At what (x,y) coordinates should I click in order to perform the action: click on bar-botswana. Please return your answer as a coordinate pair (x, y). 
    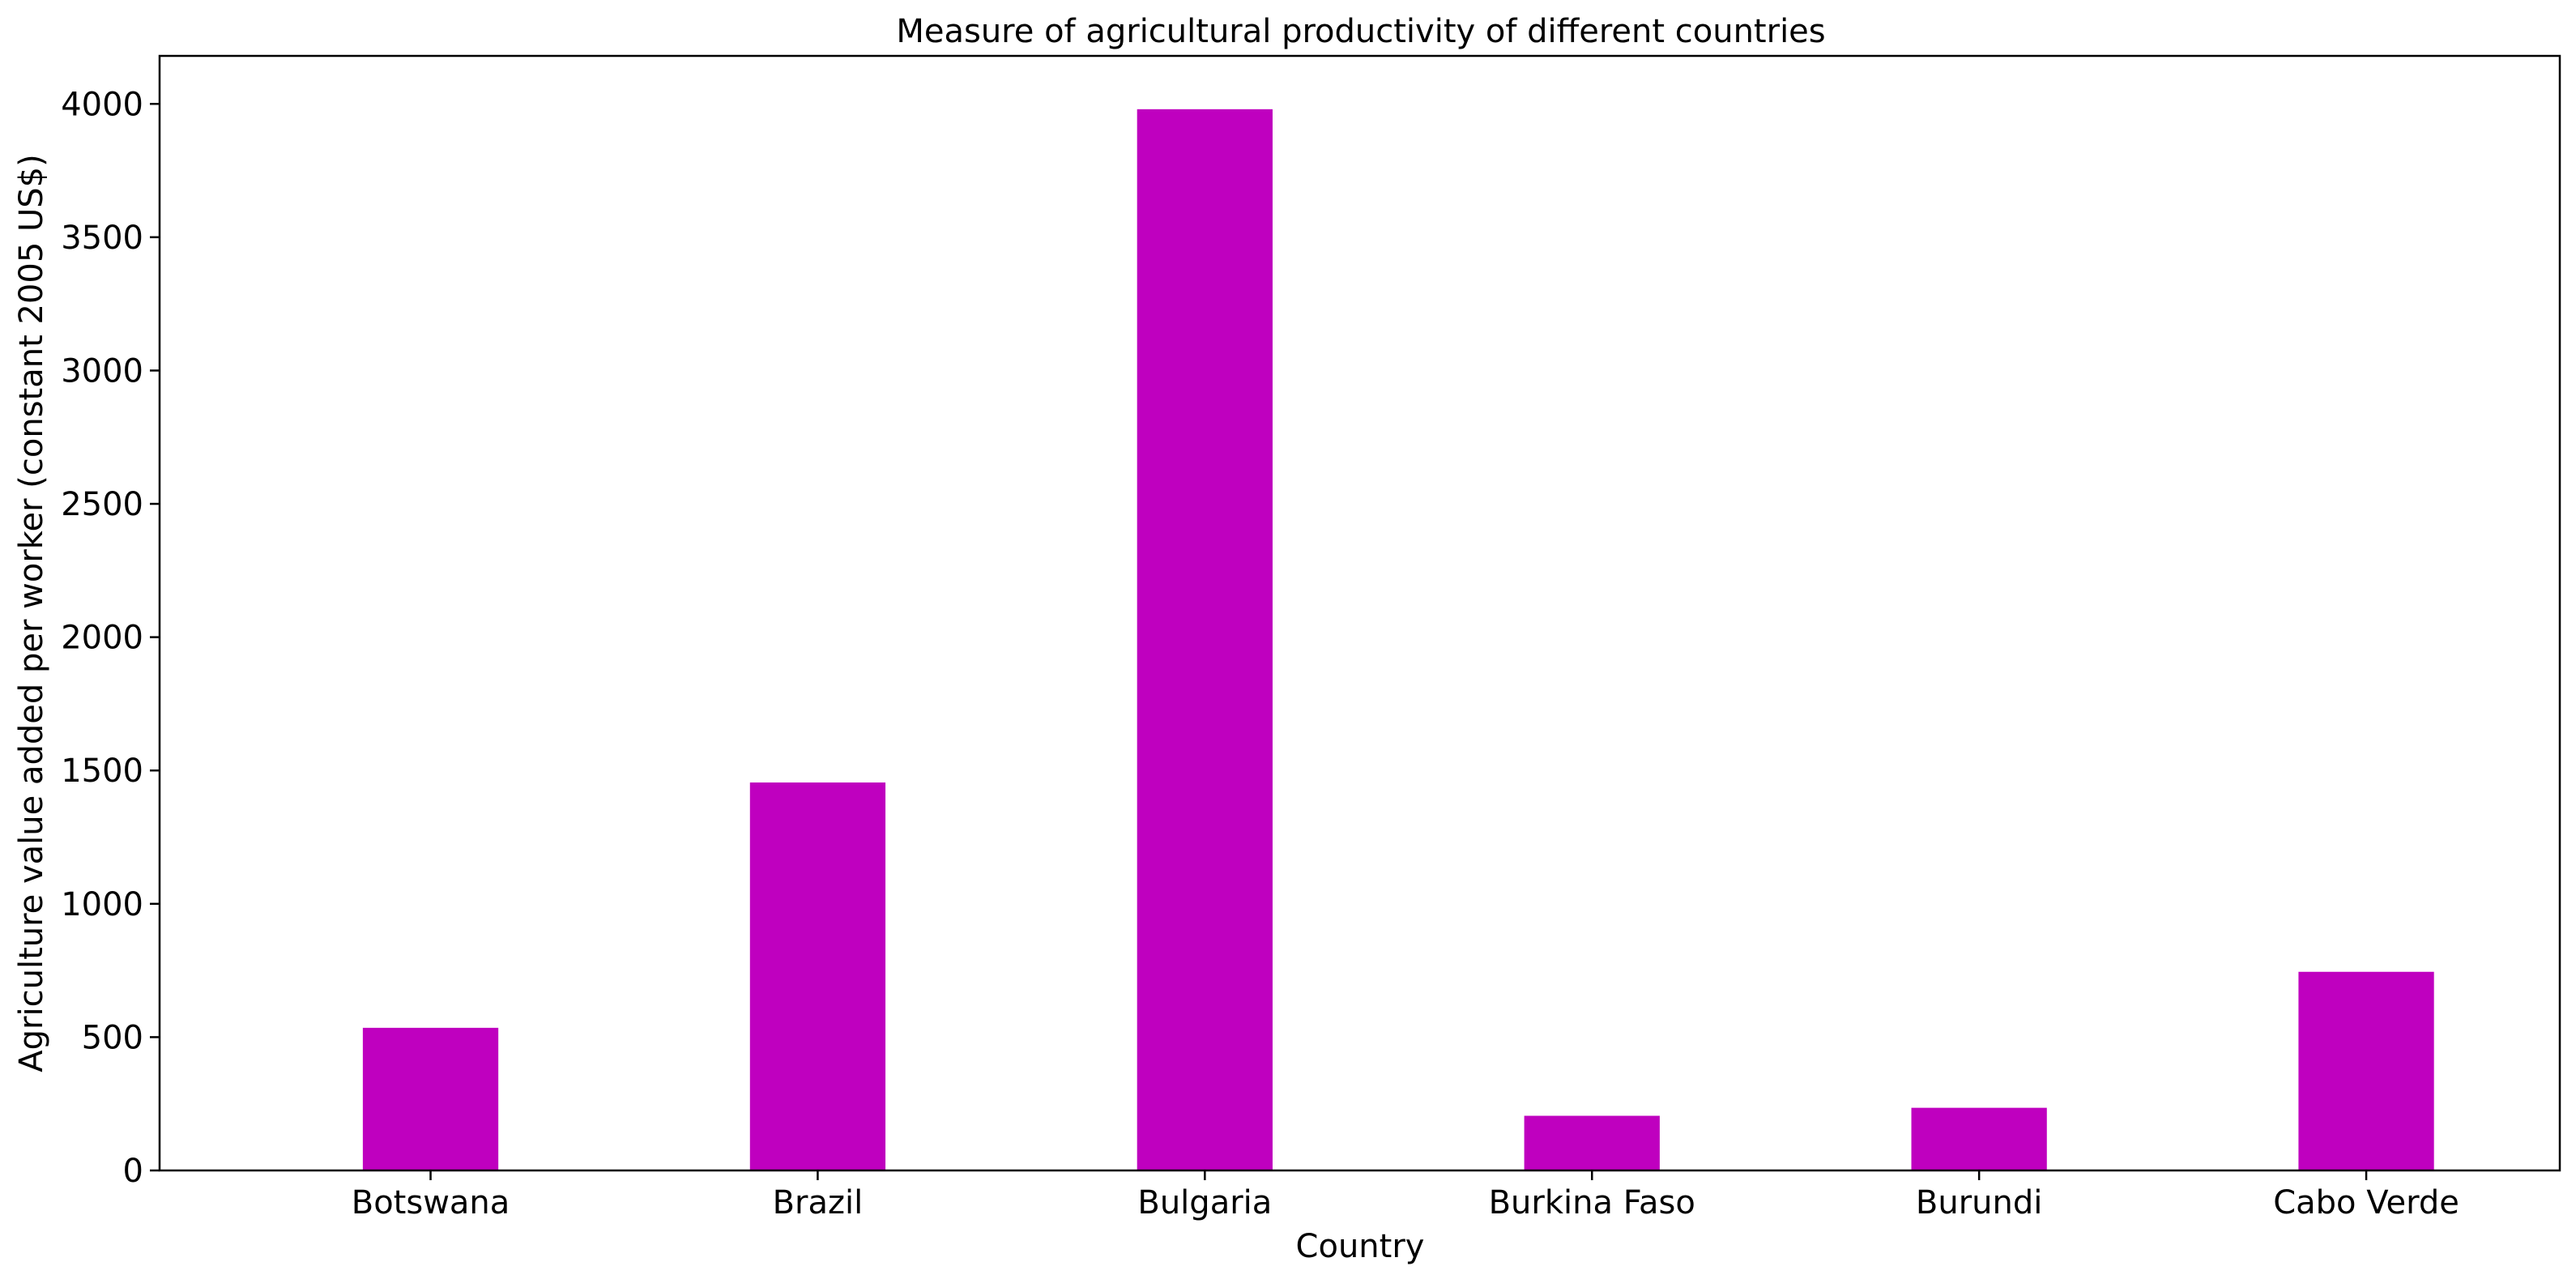
    Looking at the image, I should click on (431, 1098).